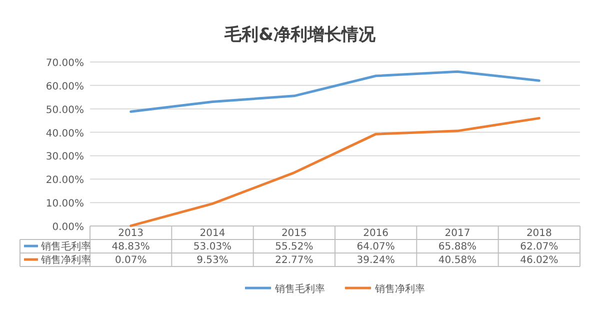  What do you see at coordinates (294, 260) in the screenshot?
I see `data-label: 22.77%` at bounding box center [294, 260].